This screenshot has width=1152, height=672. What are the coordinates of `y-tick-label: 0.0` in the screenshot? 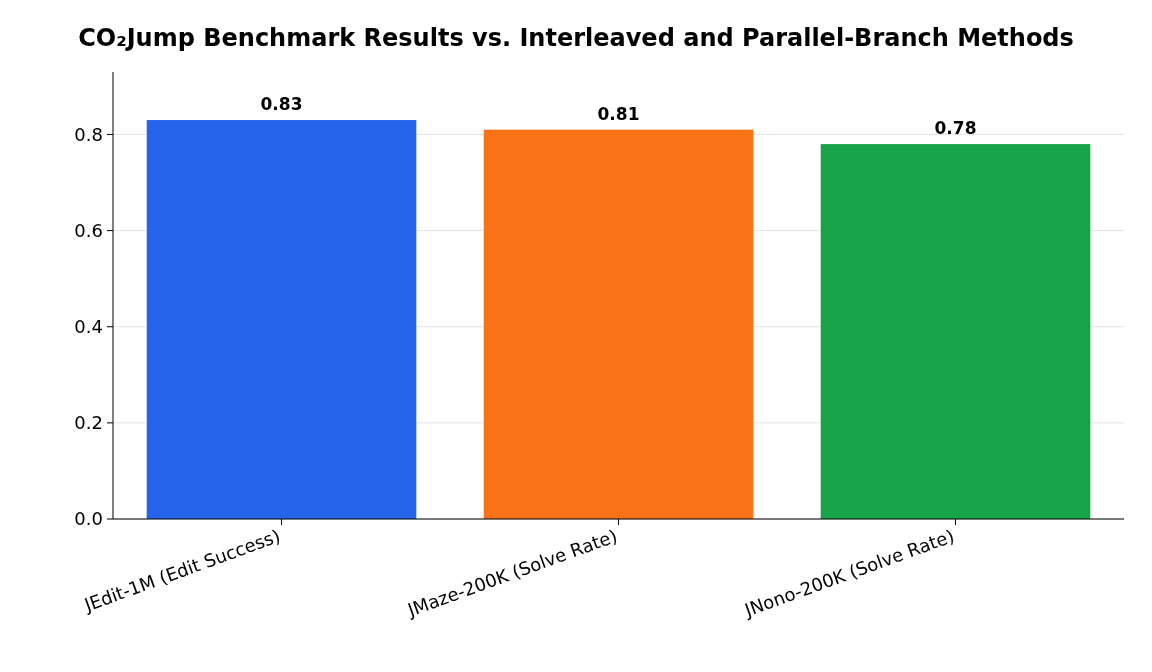 It's located at (88, 519).